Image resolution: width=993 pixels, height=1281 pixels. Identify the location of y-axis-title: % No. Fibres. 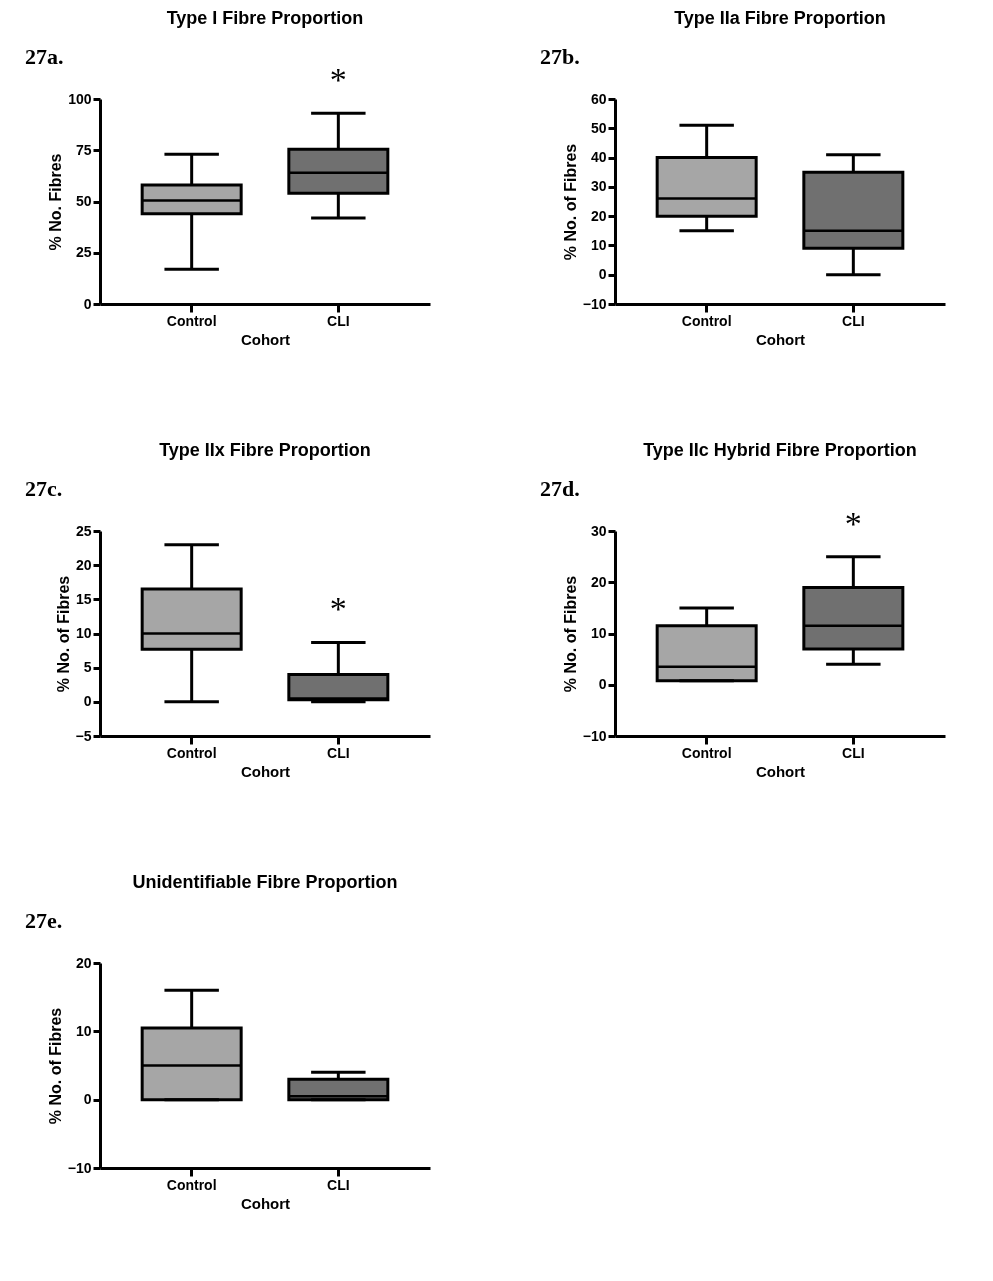
(56, 202).